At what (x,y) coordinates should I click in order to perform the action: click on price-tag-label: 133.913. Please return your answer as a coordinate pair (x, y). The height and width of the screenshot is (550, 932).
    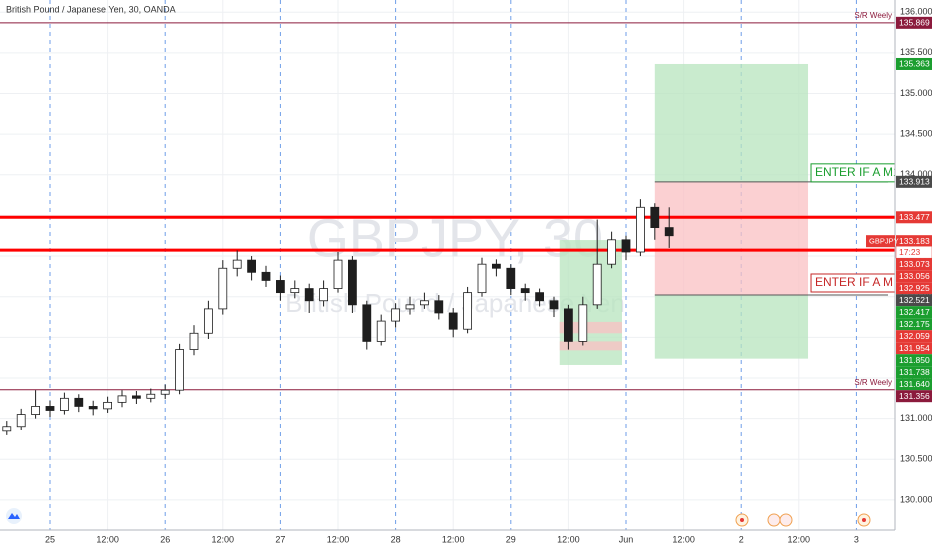
    Looking at the image, I should click on (914, 182).